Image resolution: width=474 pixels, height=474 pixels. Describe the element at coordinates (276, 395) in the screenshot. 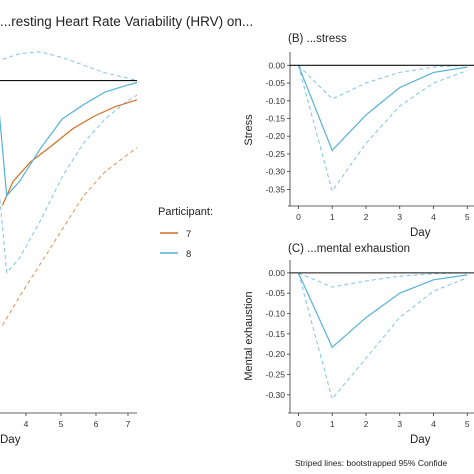

I see `panel-c-ytick-label: -0.30` at that location.